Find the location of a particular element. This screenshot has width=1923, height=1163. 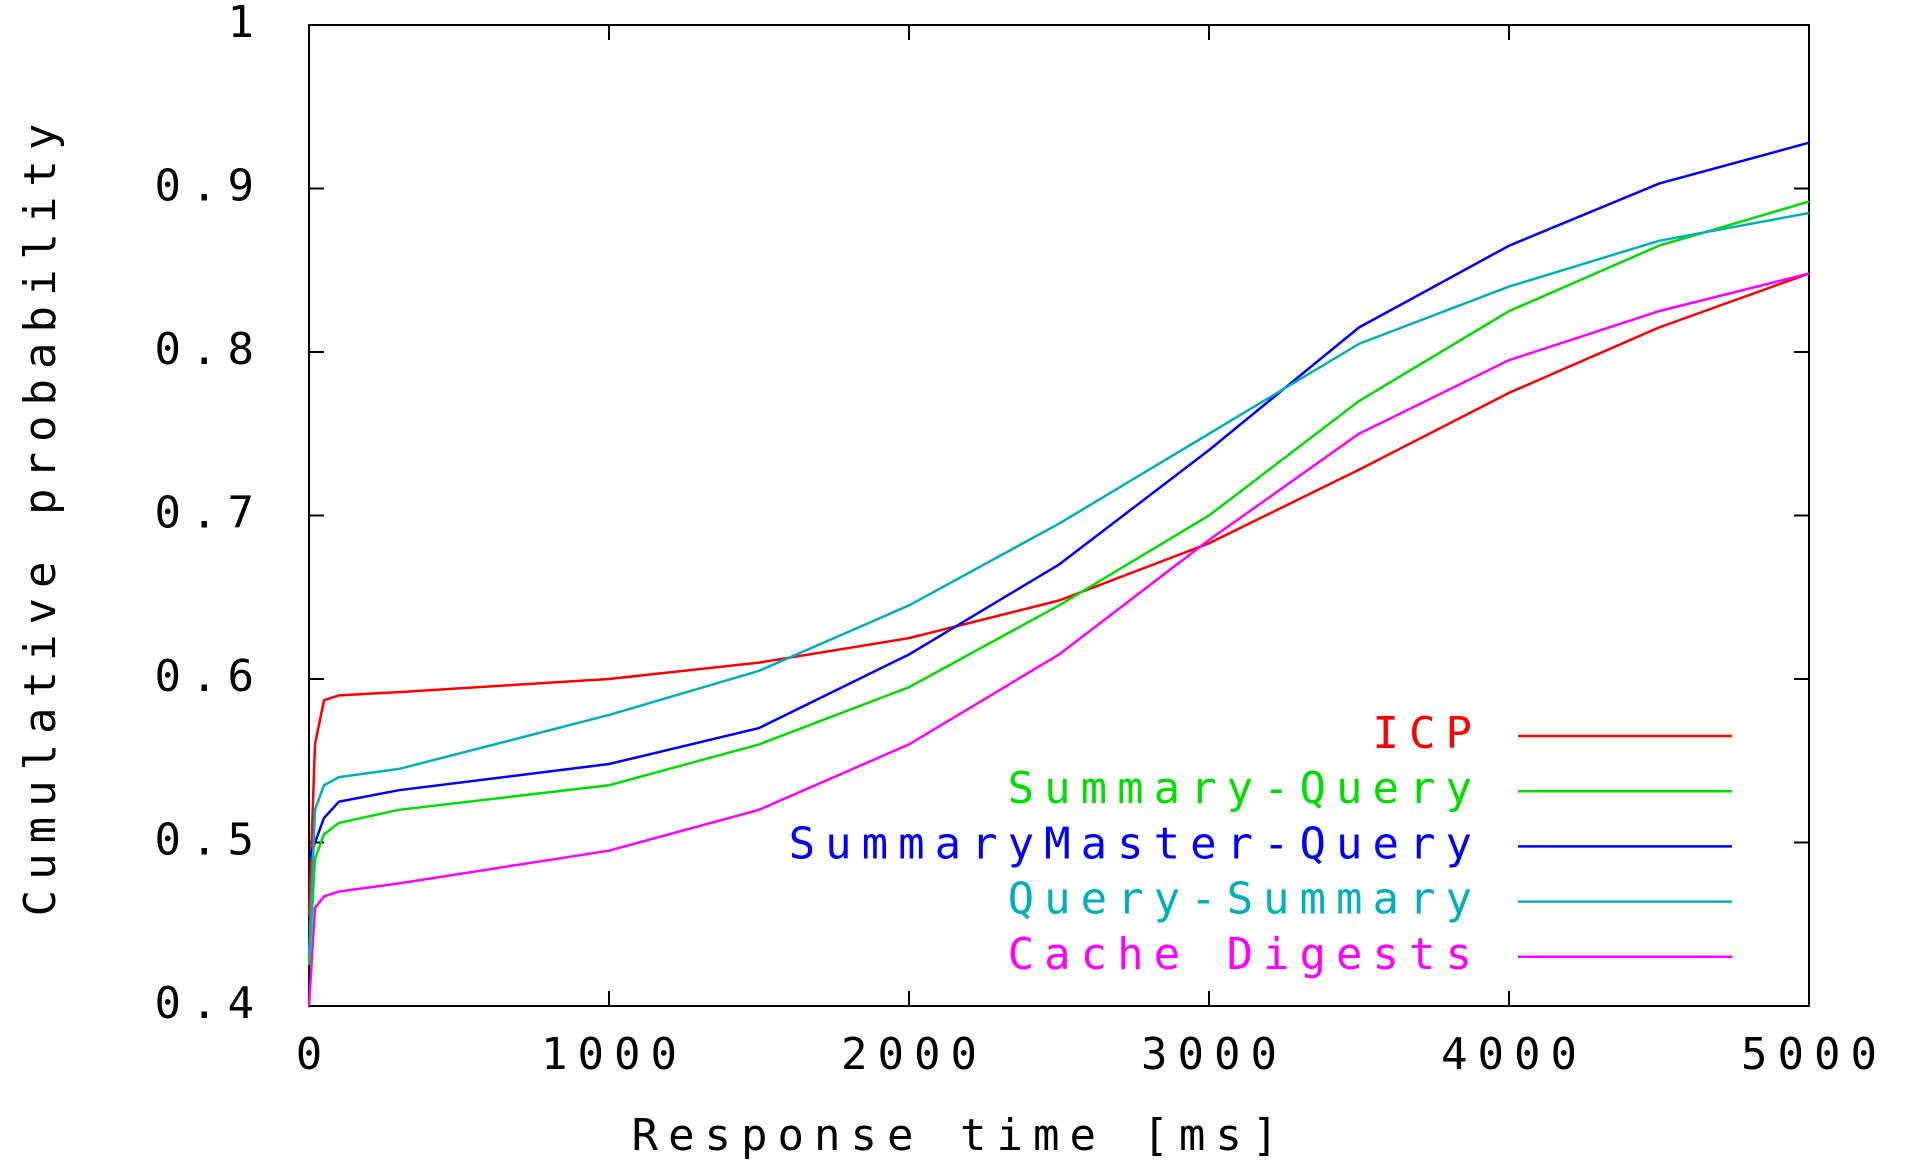

x-tick-label: 2000 is located at coordinates (914, 1054).